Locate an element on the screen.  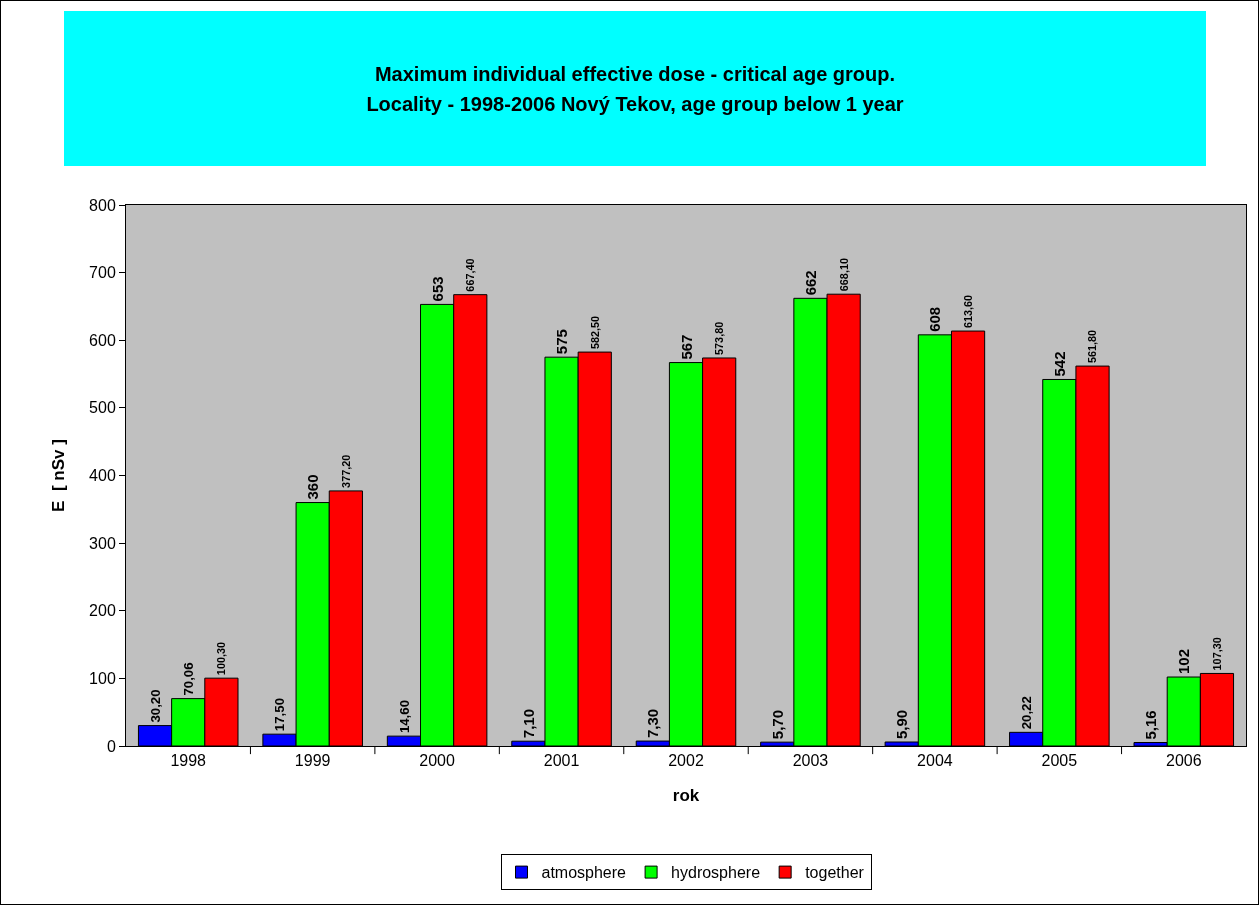
y-tick-label: 300 is located at coordinates (102, 543).